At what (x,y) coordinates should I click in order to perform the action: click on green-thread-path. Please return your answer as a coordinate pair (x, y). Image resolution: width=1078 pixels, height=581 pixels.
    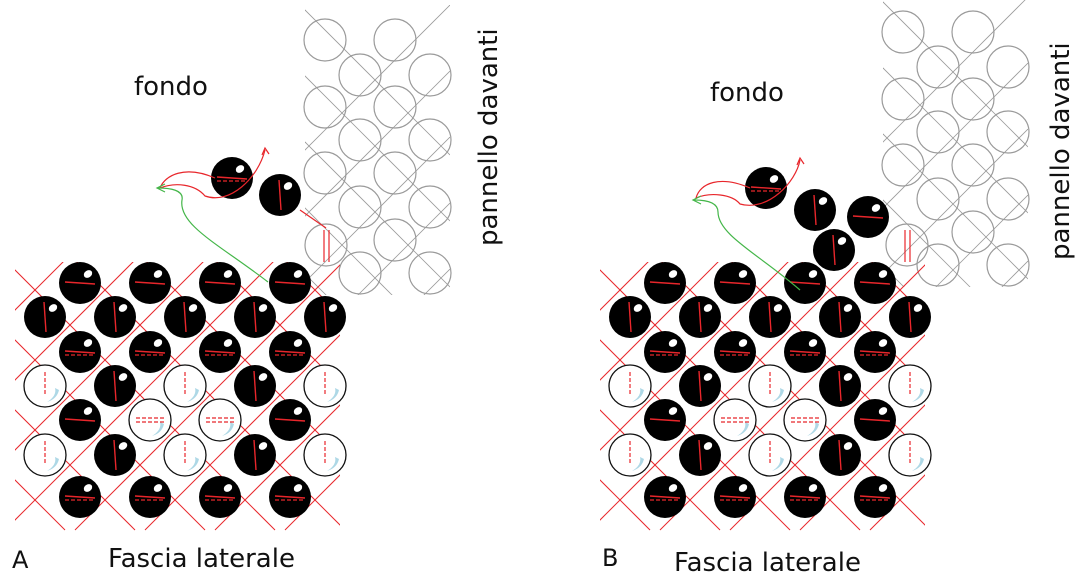
    Looking at the image, I should click on (213, 235).